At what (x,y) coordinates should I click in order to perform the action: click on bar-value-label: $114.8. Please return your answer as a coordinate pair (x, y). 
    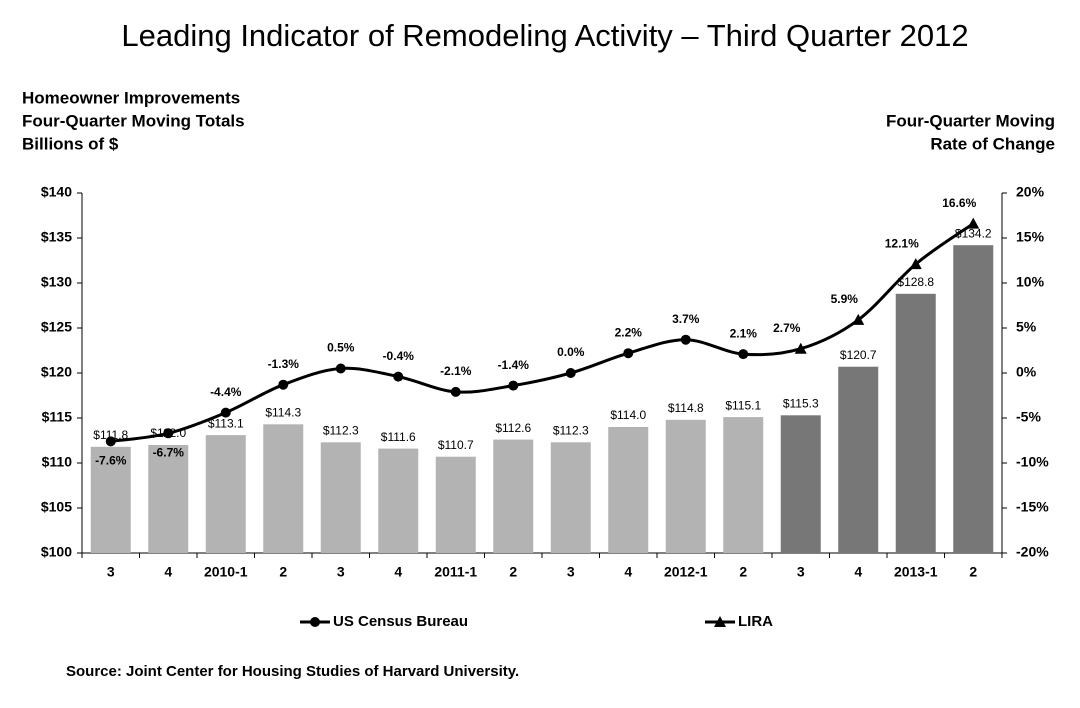
    Looking at the image, I should click on (686, 408).